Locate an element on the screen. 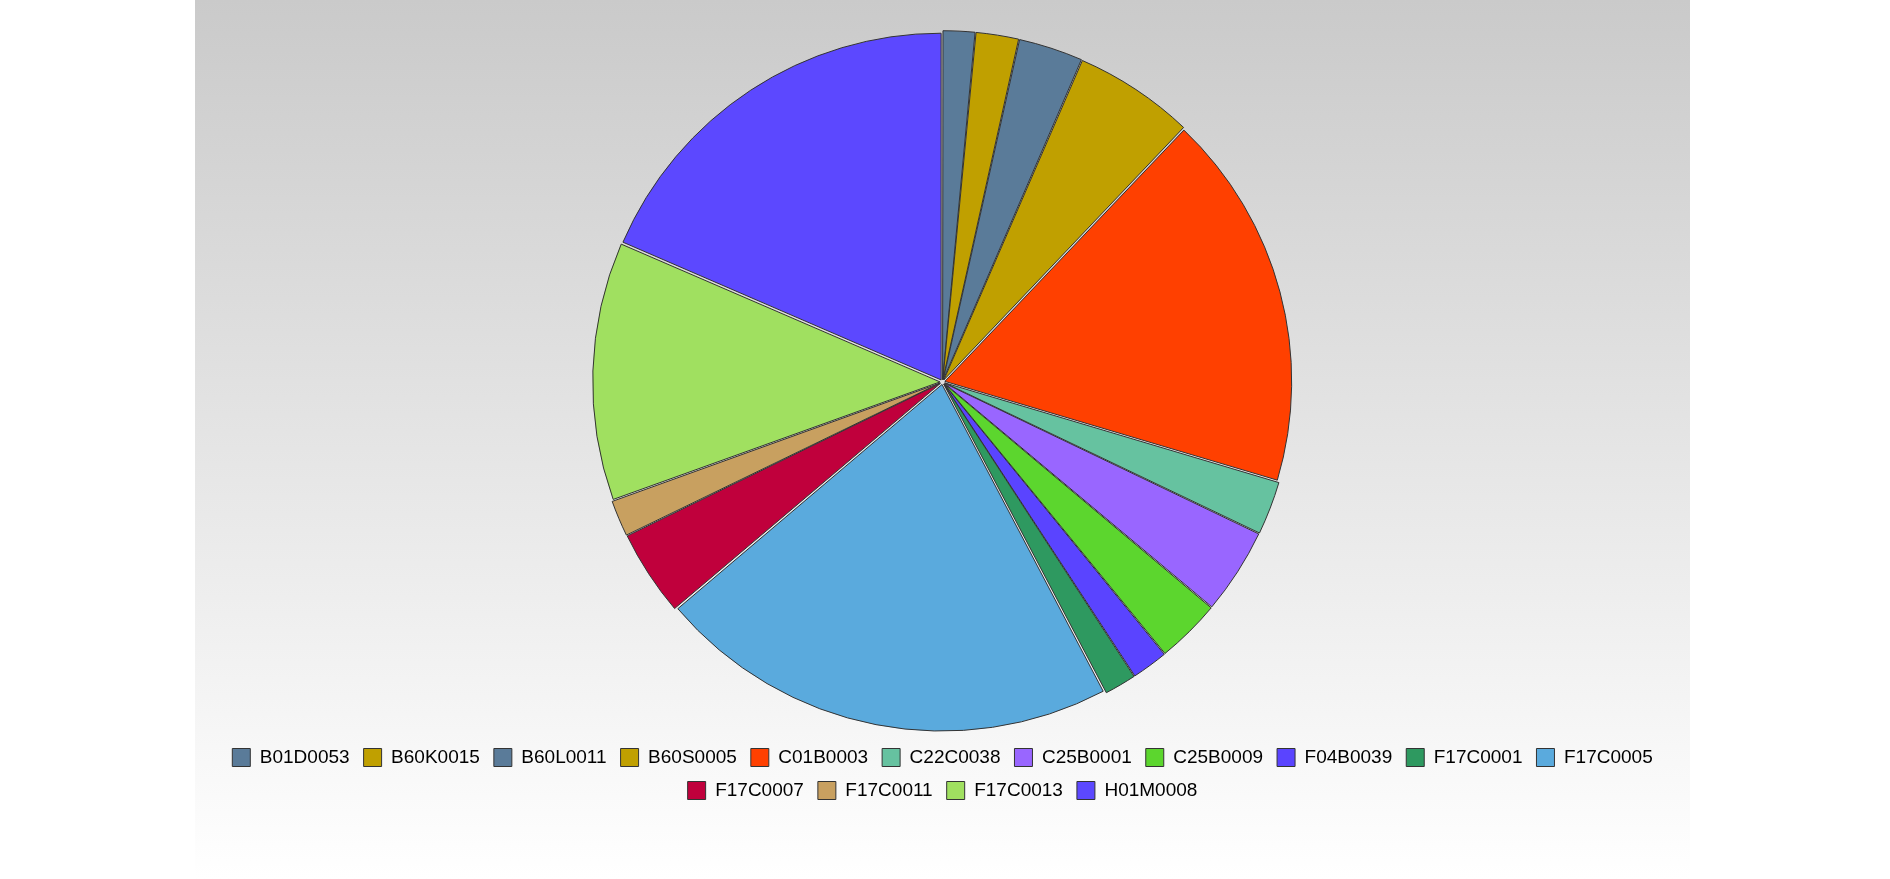  legend-label: F17C0001 is located at coordinates (1478, 756).